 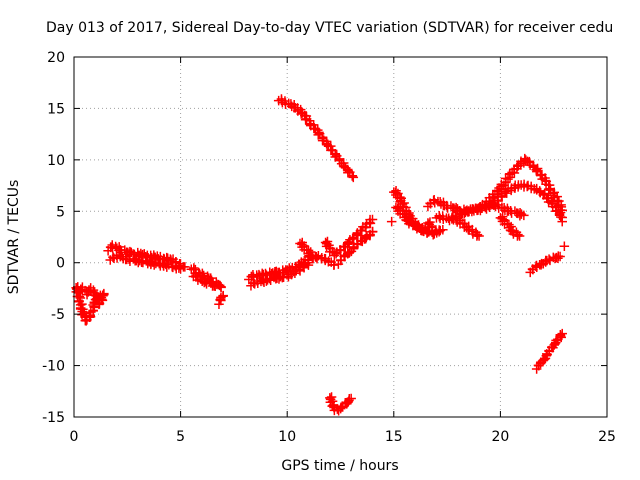 I want to click on series-arc-deep, so click(x=340, y=404).